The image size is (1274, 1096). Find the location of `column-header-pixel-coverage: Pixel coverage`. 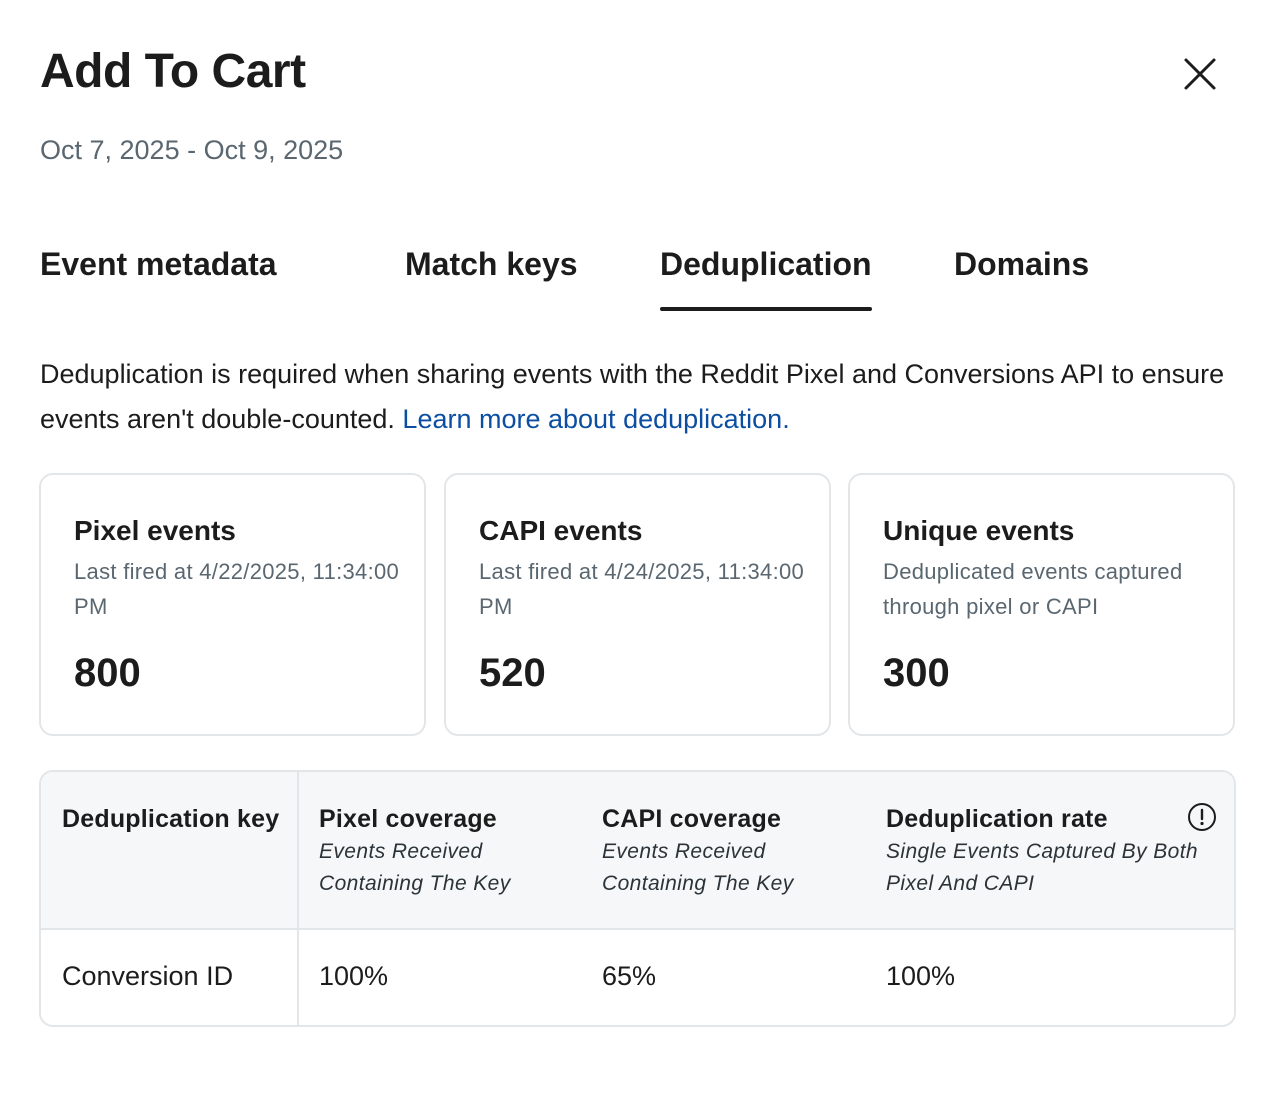

column-header-pixel-coverage: Pixel coverage is located at coordinates (408, 819).